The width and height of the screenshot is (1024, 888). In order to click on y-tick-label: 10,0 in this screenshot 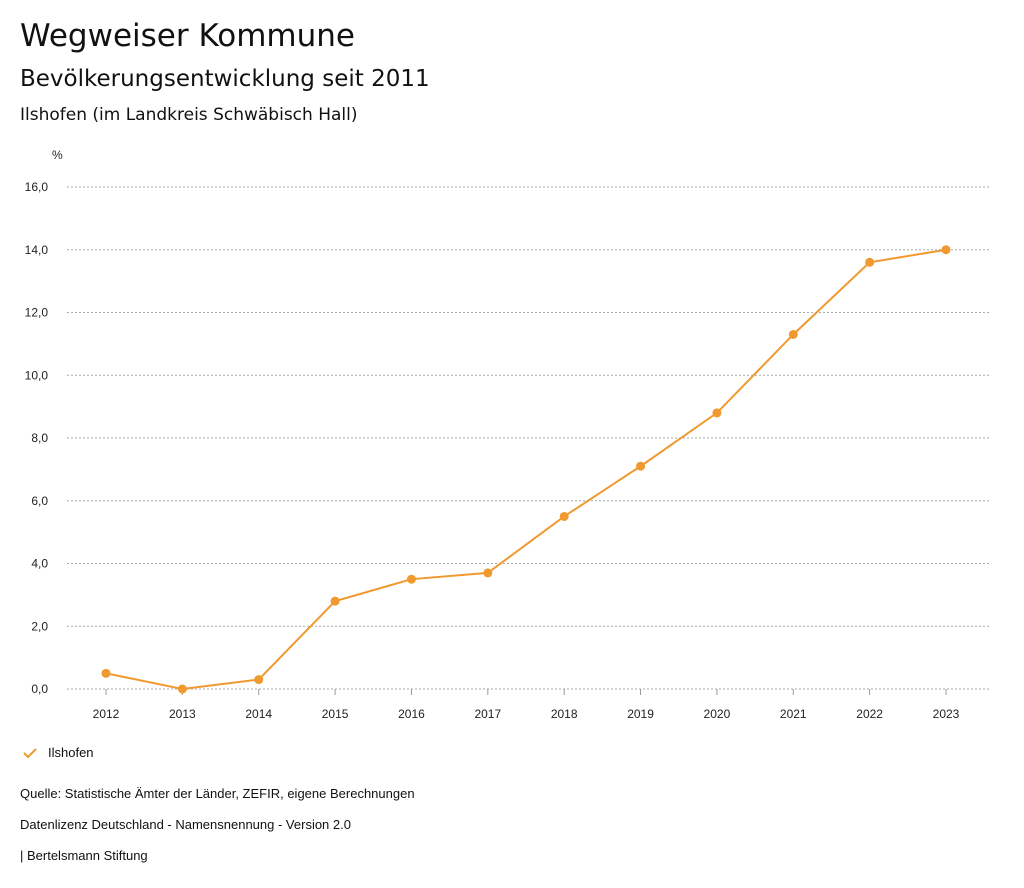, I will do `click(37, 375)`.